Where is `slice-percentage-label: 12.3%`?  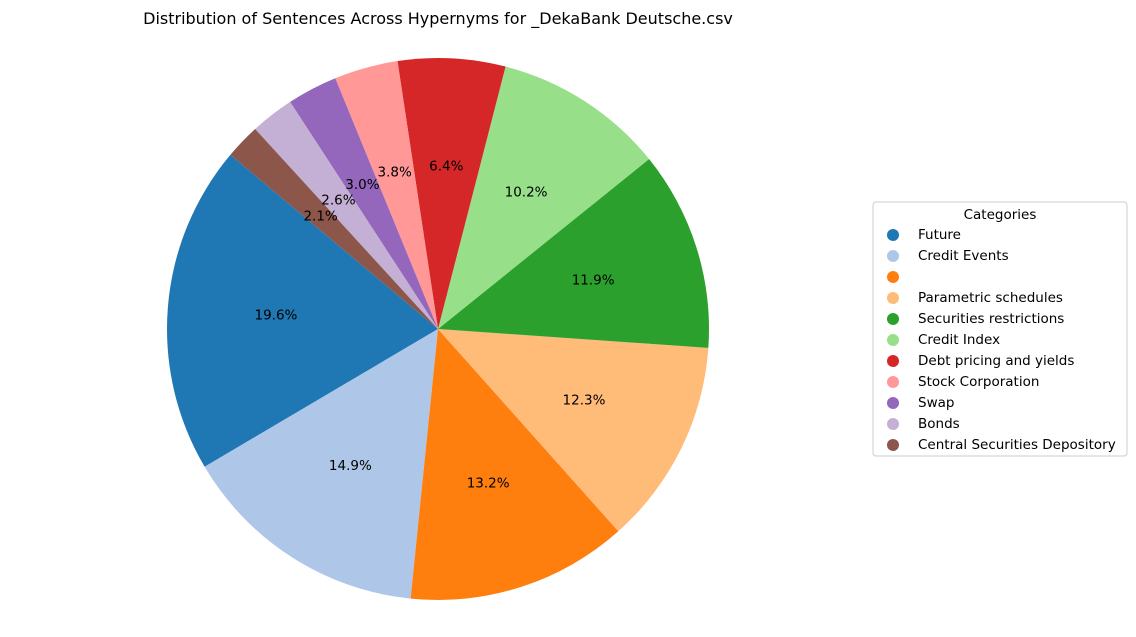 slice-percentage-label: 12.3% is located at coordinates (584, 401).